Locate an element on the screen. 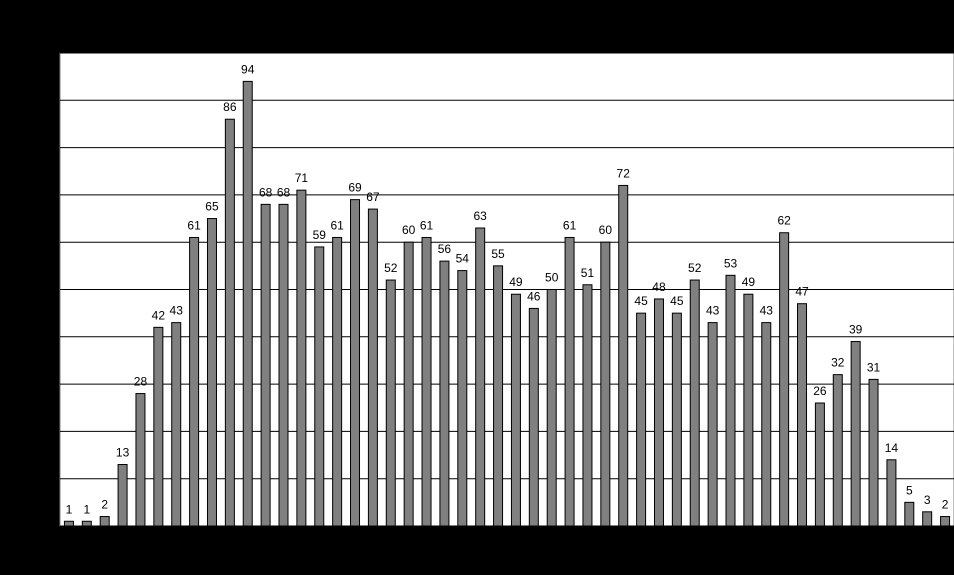 This screenshot has height=575, width=954. data-label: 51 is located at coordinates (588, 273).